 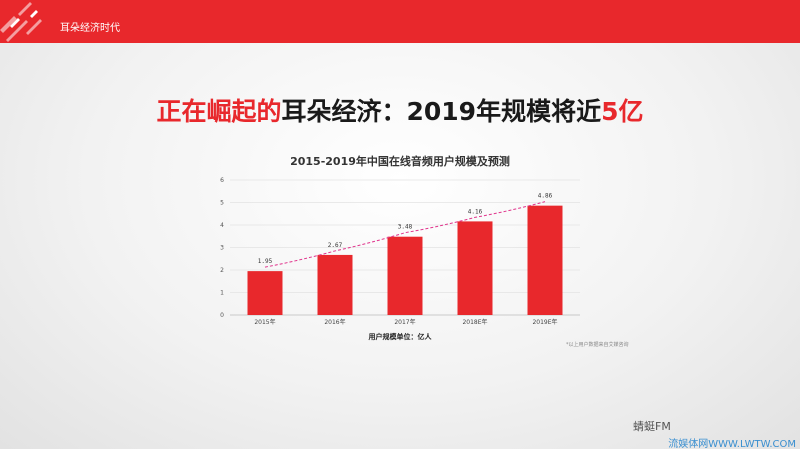 I want to click on y-tick-label: 2, so click(x=222, y=270).